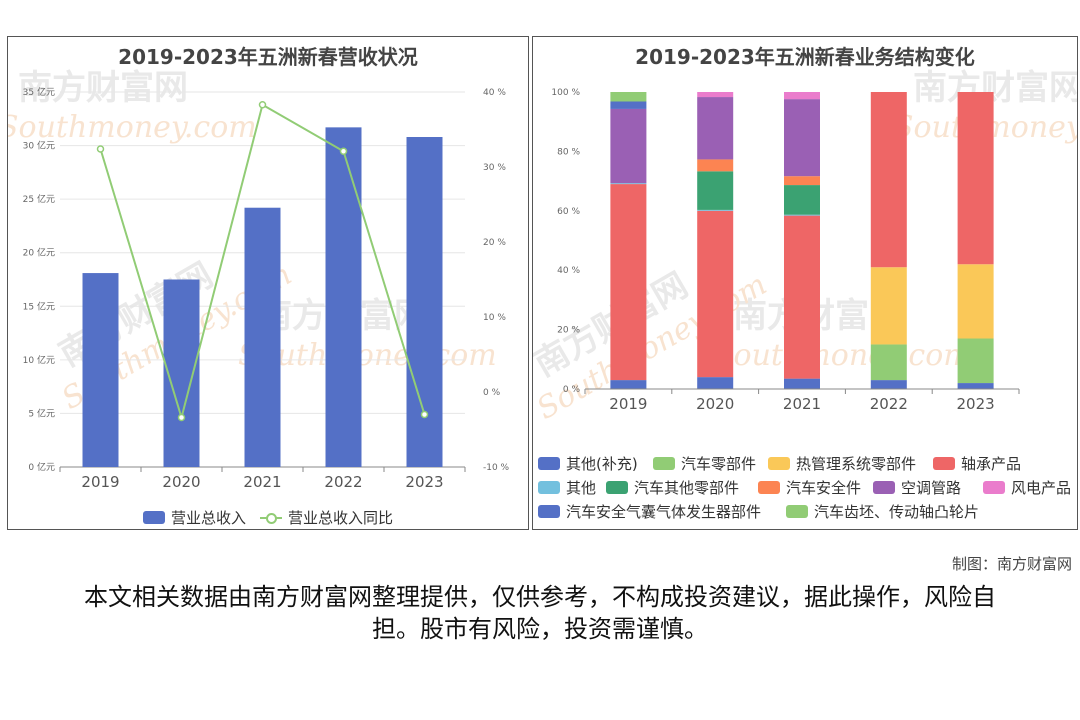  What do you see at coordinates (856, 464) in the screenshot?
I see `legend-label: 热管理系统零部件` at bounding box center [856, 464].